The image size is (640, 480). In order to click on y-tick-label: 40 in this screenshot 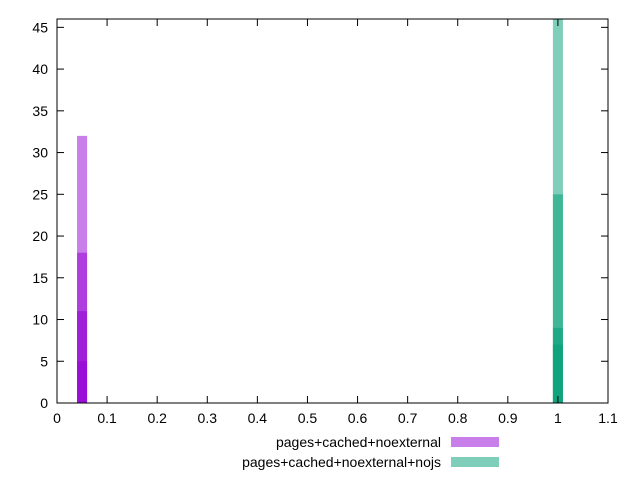, I will do `click(40, 69)`.